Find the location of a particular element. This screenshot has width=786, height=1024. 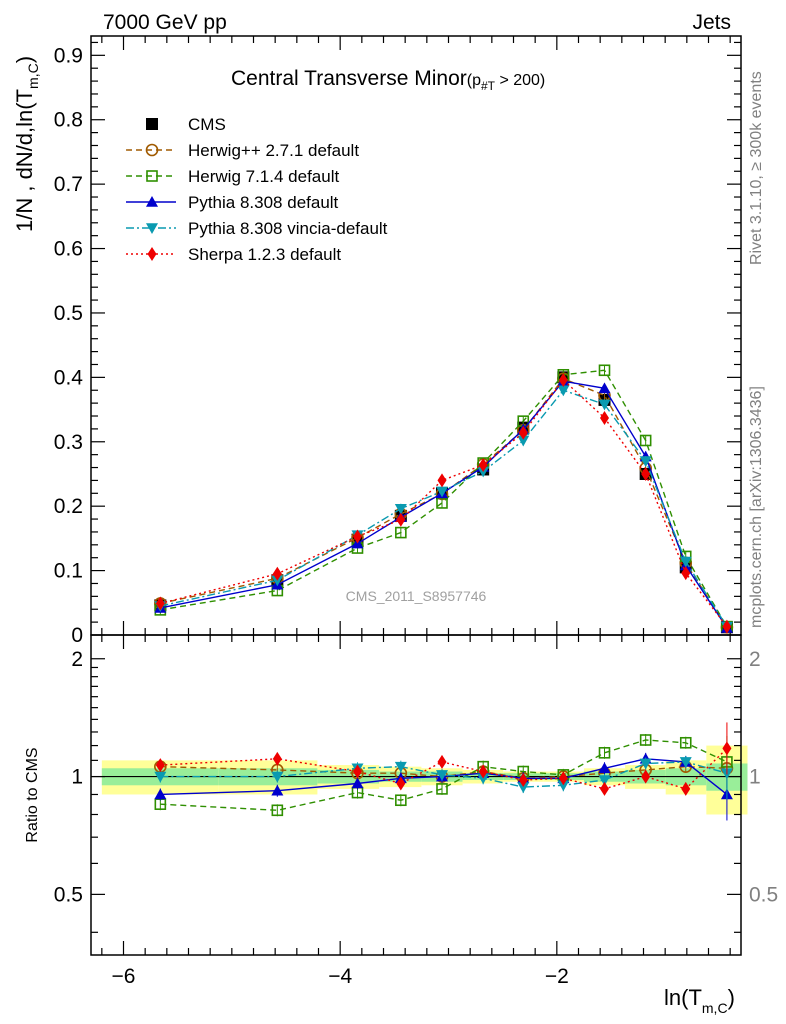

main-y-tick-label: 0.4 is located at coordinates (69, 377).